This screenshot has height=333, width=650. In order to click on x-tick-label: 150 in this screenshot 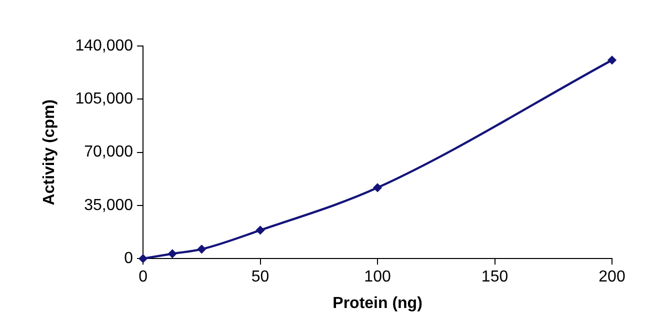, I will do `click(494, 277)`.